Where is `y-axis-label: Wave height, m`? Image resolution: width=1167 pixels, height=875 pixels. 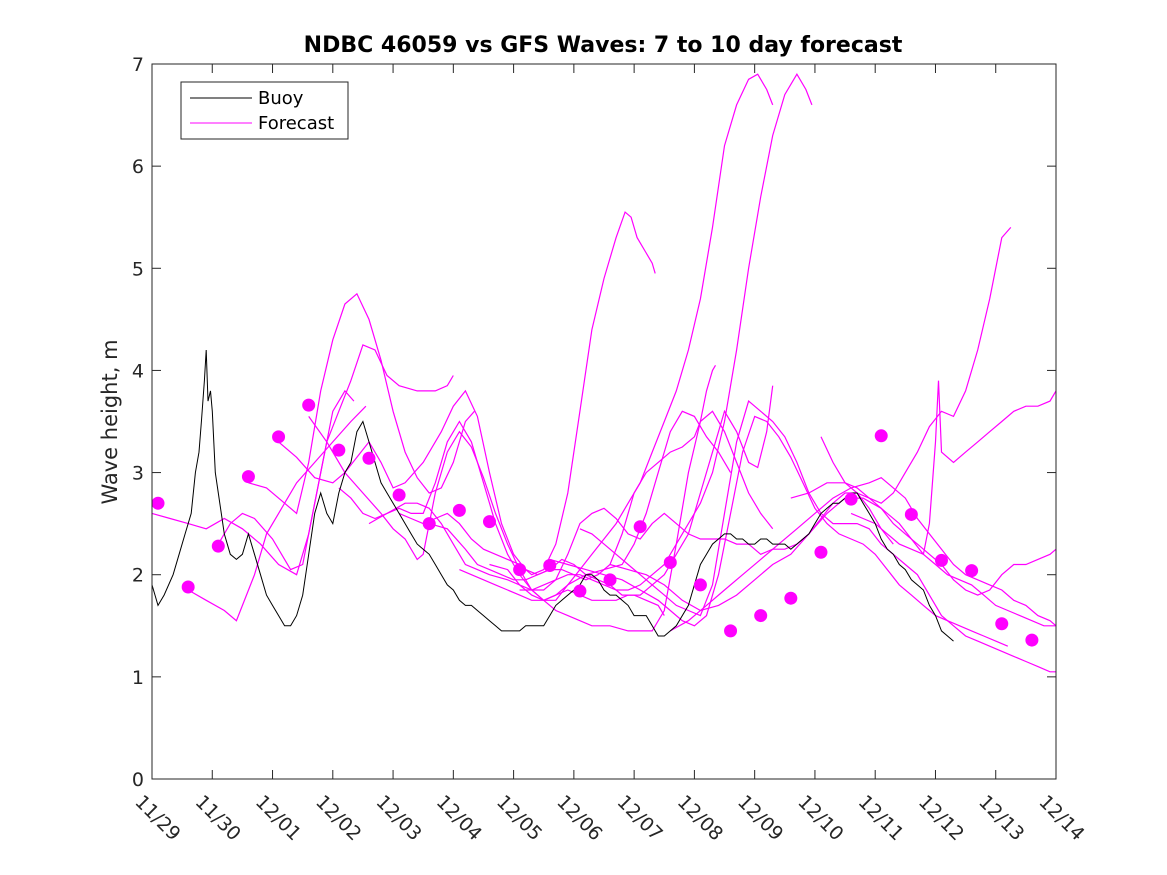
y-axis-label: Wave height, m is located at coordinates (110, 421).